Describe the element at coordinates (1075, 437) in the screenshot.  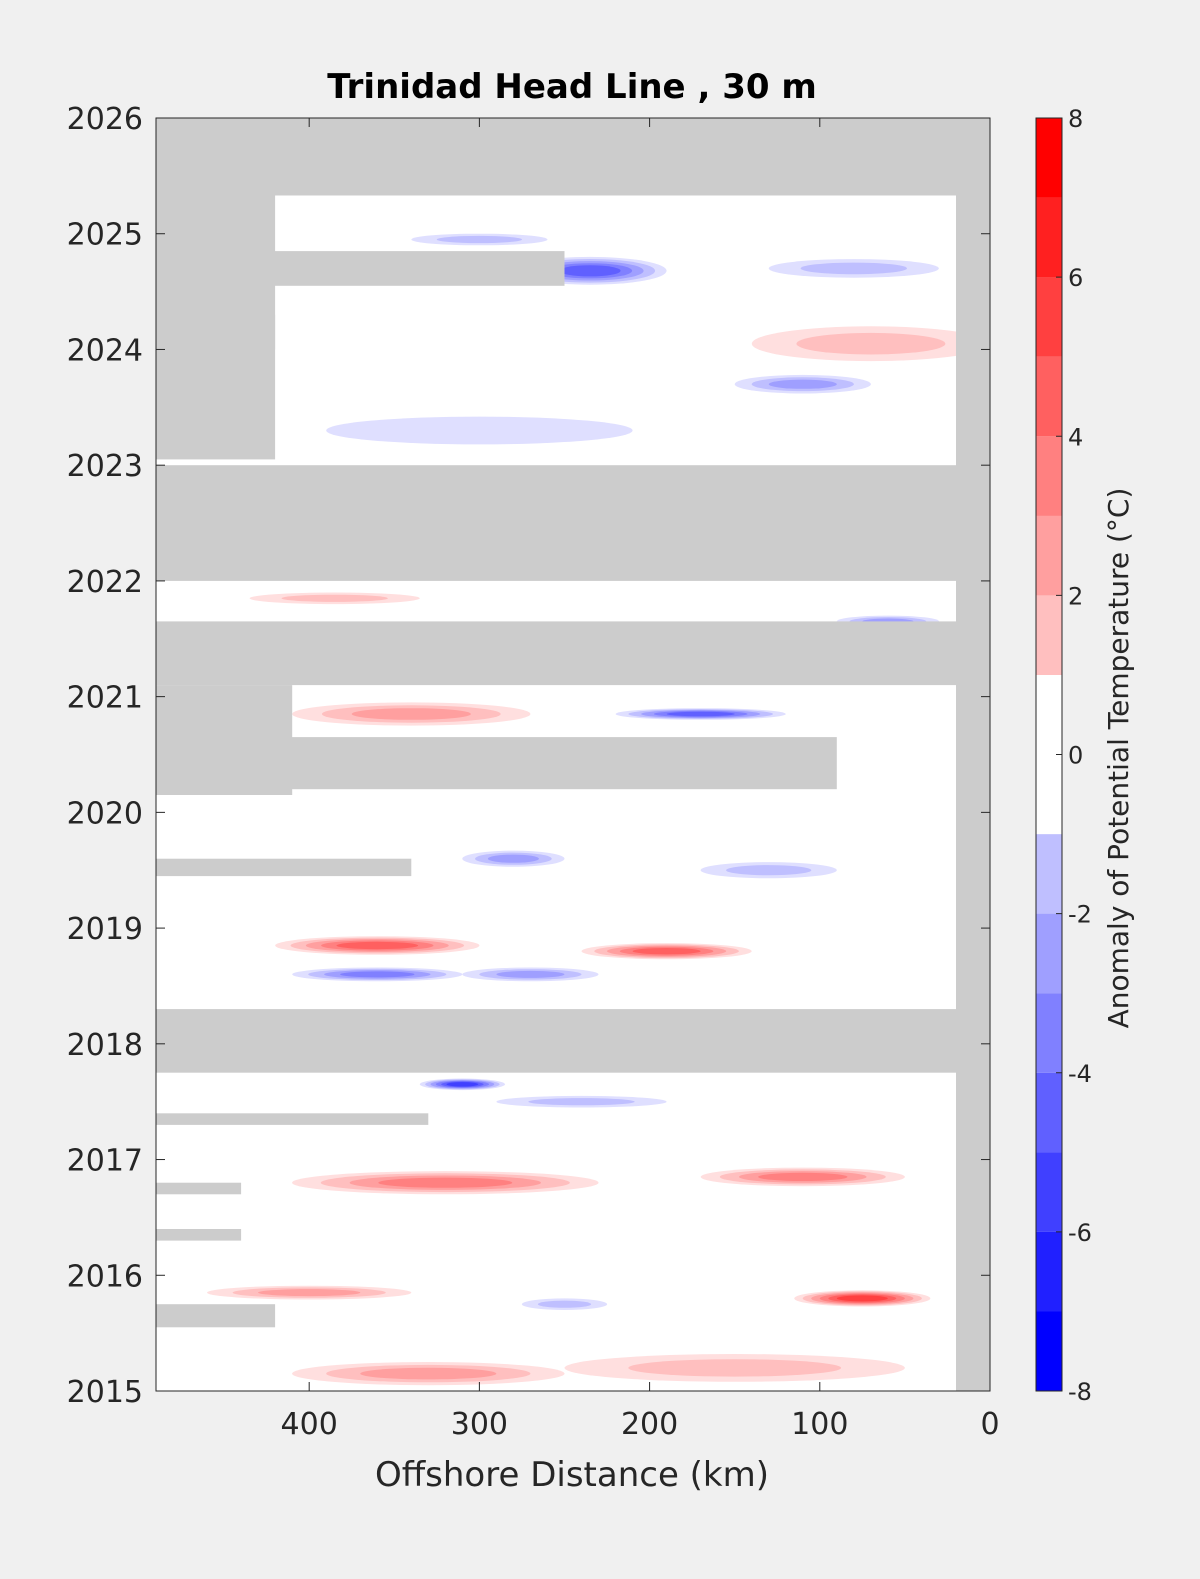
I see `colorbar-tick-label: 4` at that location.